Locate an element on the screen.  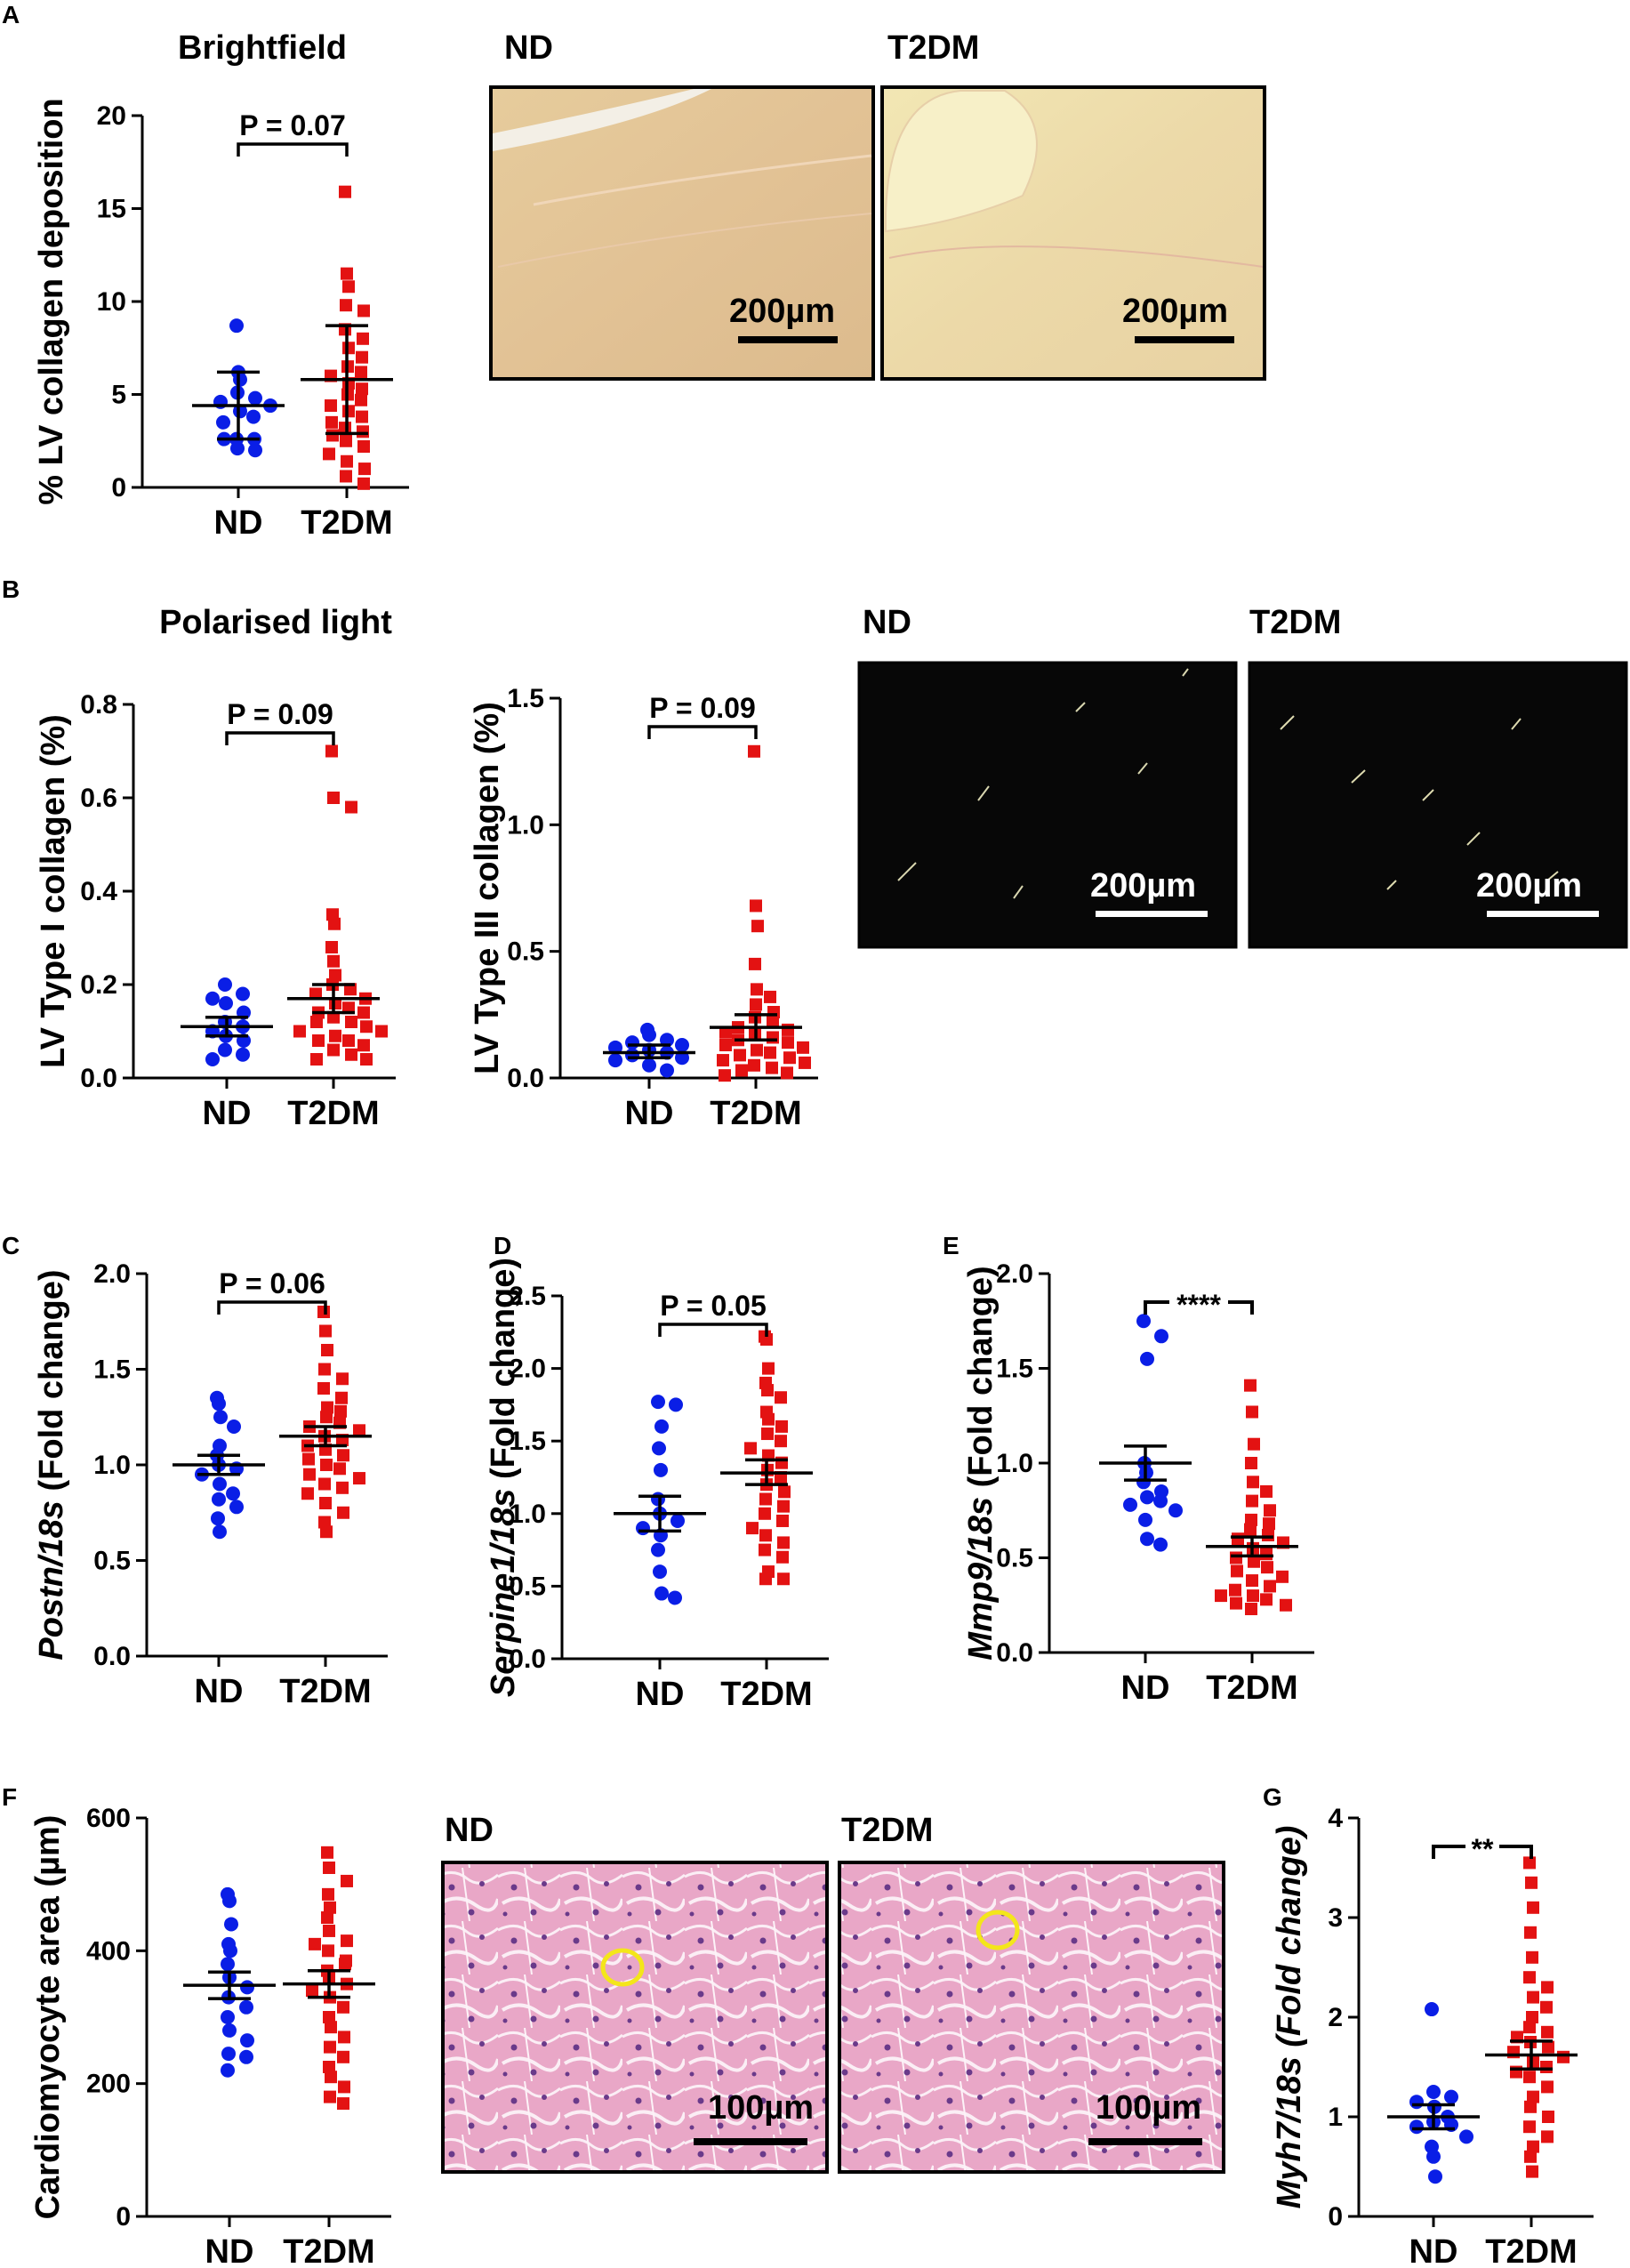
y-tick-label: 0.4 is located at coordinates (98, 891).